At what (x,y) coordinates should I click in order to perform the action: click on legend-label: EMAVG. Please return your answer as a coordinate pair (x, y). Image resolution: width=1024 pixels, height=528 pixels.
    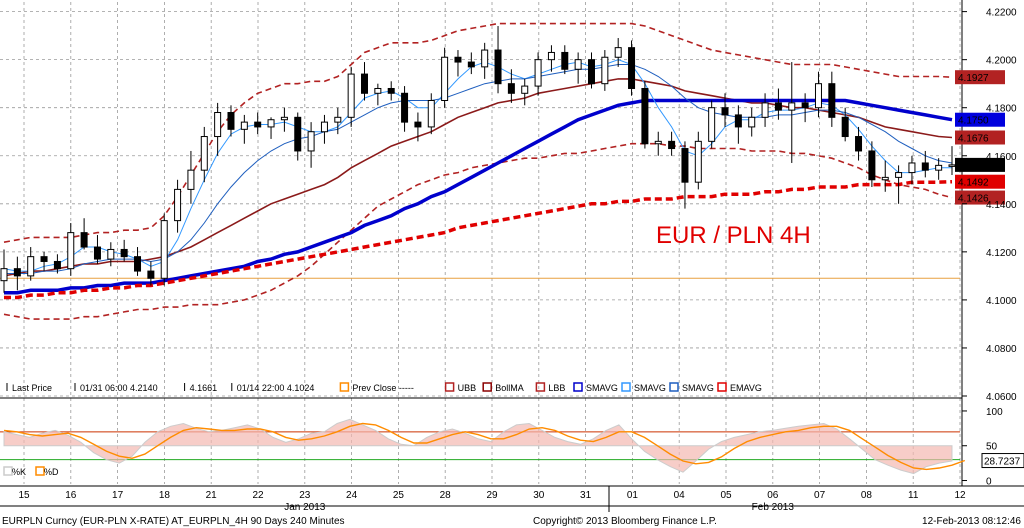
    Looking at the image, I should click on (746, 388).